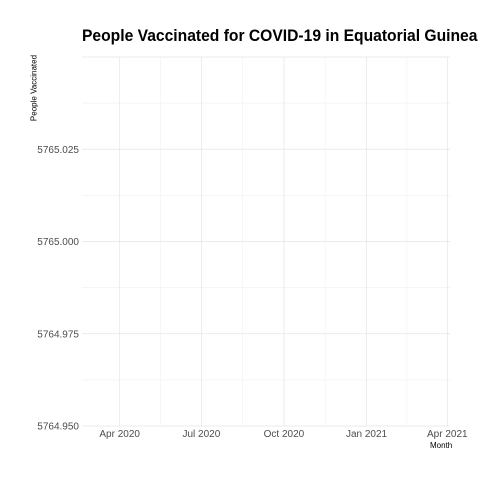  What do you see at coordinates (284, 434) in the screenshot?
I see `x-tick-label: Oct 2020` at bounding box center [284, 434].